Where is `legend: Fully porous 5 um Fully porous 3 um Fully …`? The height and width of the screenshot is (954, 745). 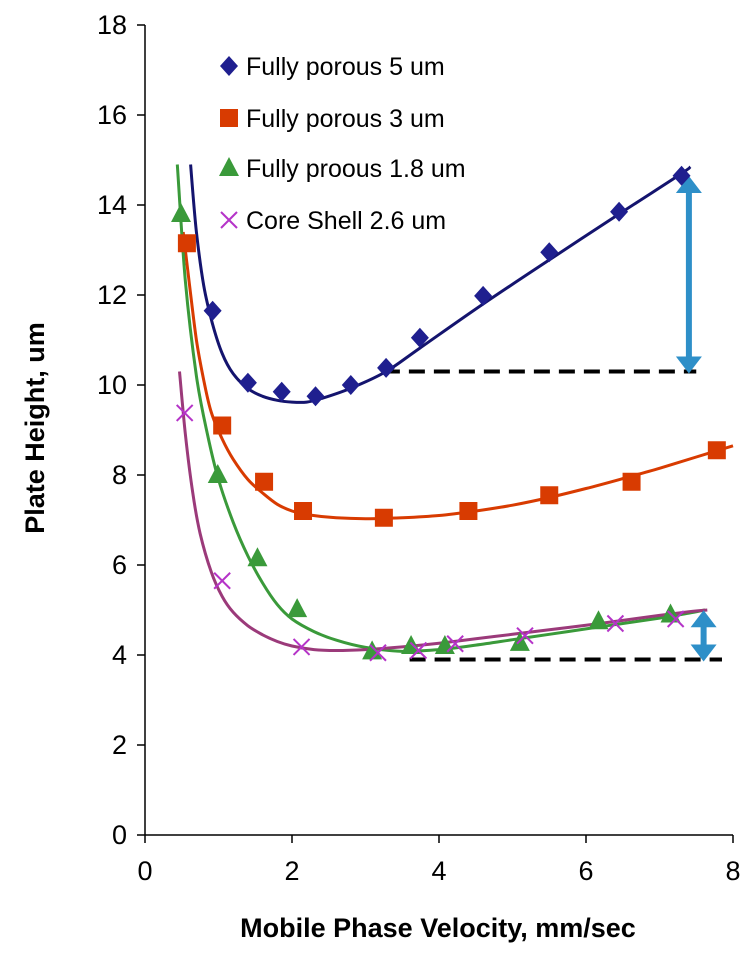 legend: Fully porous 5 um Fully porous 3 um Fully … is located at coordinates (342, 144).